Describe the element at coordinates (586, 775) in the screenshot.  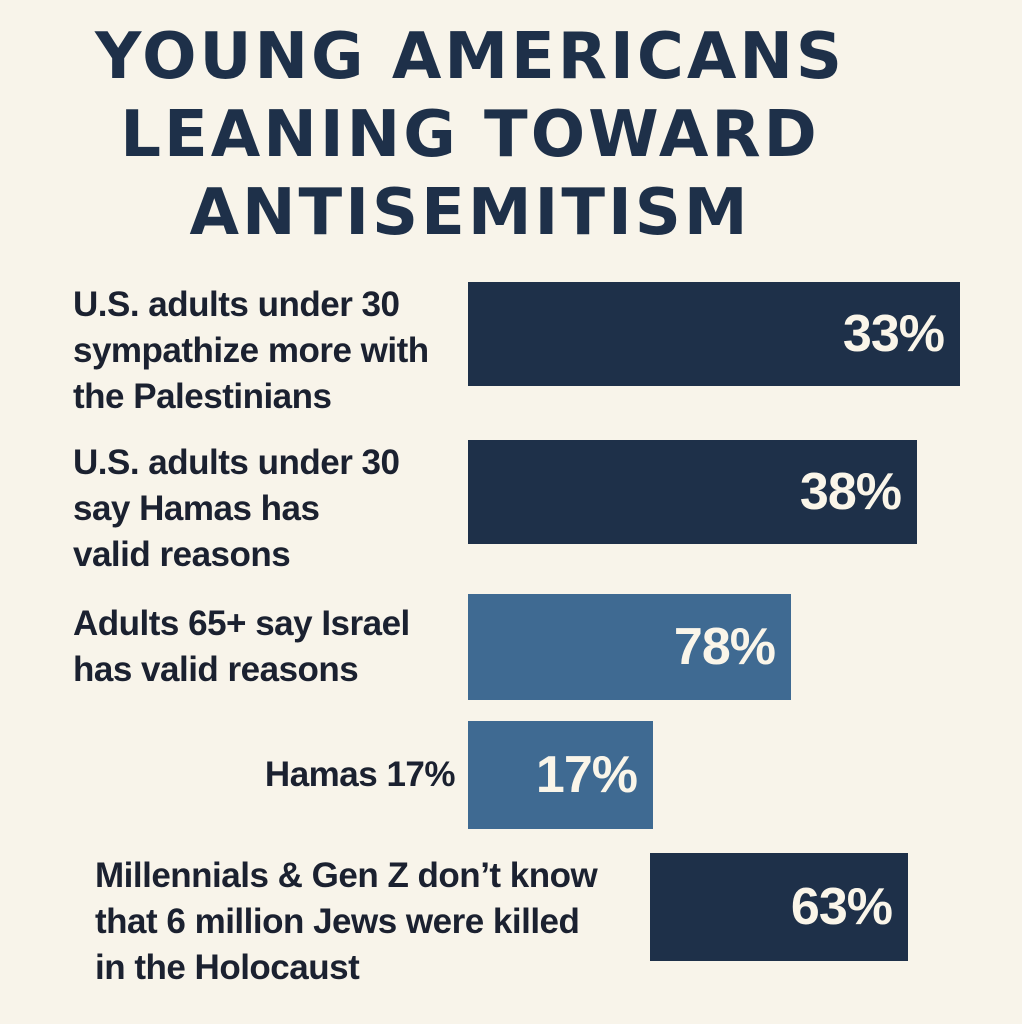
I see `value-label: 17%` at that location.